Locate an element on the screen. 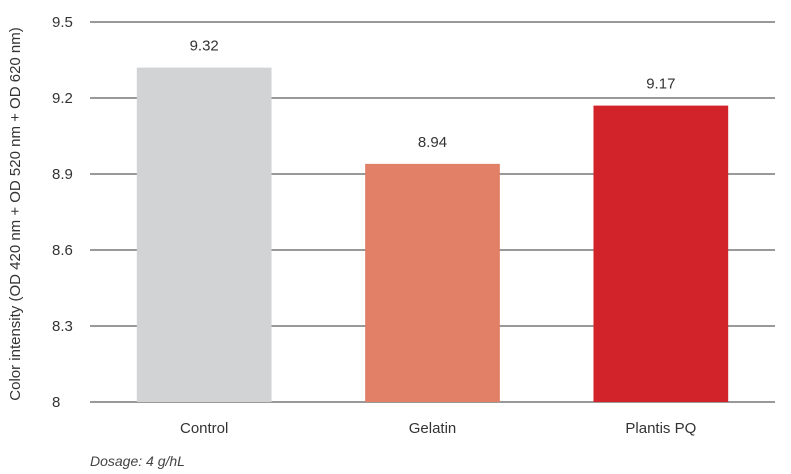 This screenshot has width=791, height=474. bar-control is located at coordinates (204, 234).